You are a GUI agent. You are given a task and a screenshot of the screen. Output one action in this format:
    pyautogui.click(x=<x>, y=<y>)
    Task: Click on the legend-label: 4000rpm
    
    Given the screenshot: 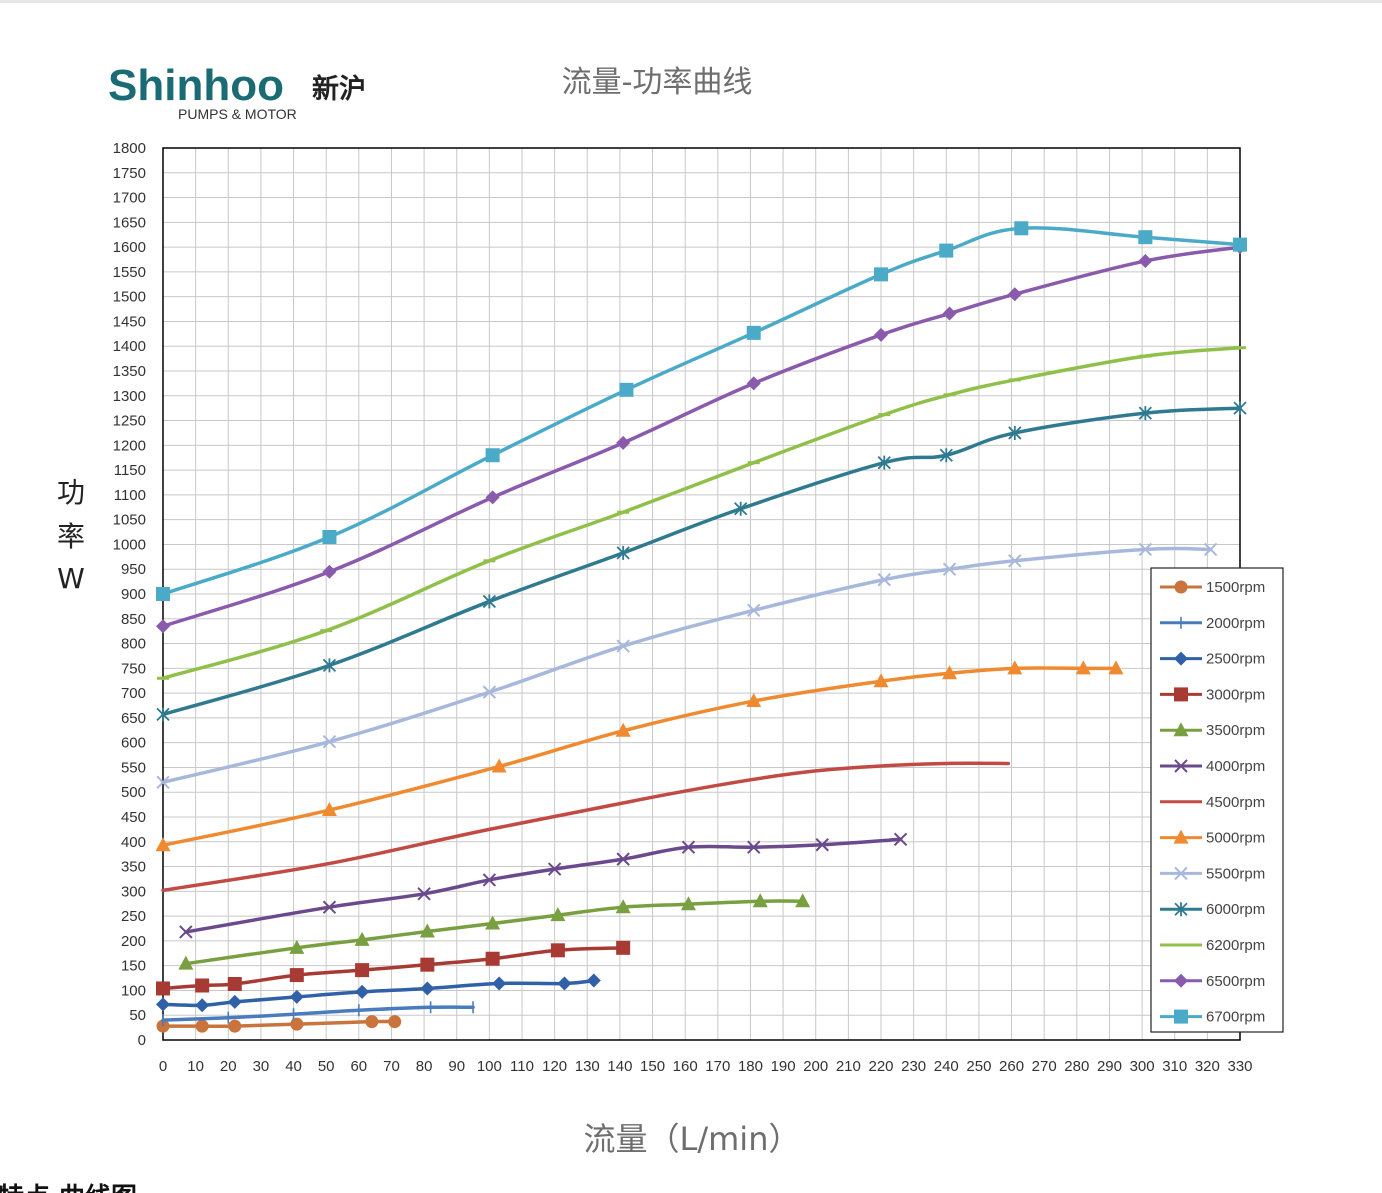 What is the action you would take?
    pyautogui.click(x=1235, y=766)
    